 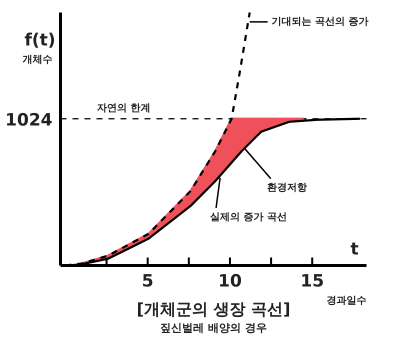 What do you see at coordinates (213, 309) in the screenshot?
I see `text: [개체군의 생장 곡선]` at bounding box center [213, 309].